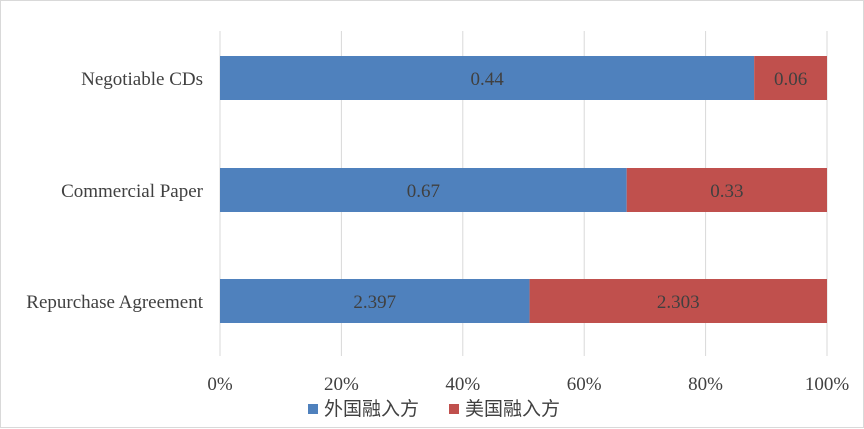 The width and height of the screenshot is (864, 429). I want to click on data-label: 0.44, so click(487, 79).